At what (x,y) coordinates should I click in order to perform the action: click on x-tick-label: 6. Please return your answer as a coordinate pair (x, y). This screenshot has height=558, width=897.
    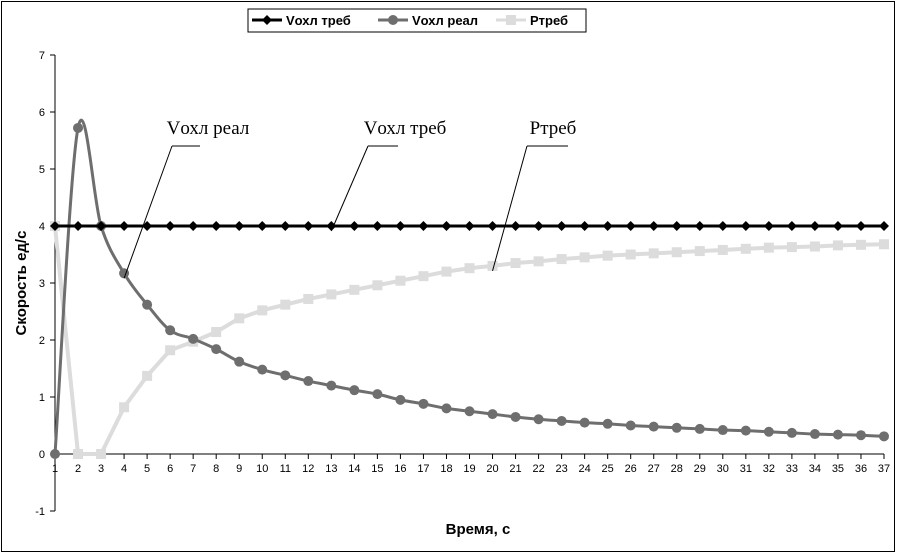
    Looking at the image, I should click on (170, 469).